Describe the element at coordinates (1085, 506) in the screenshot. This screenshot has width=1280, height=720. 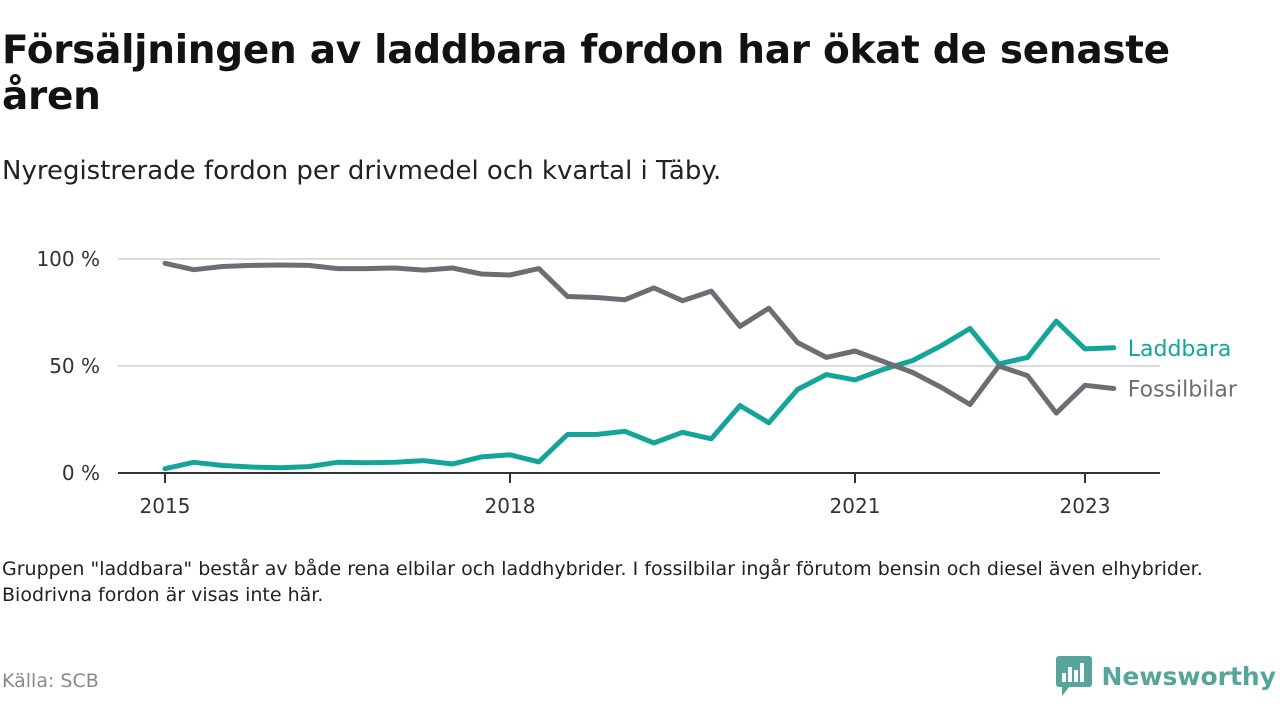
I see `x-tick-label-2023: 2023` at that location.